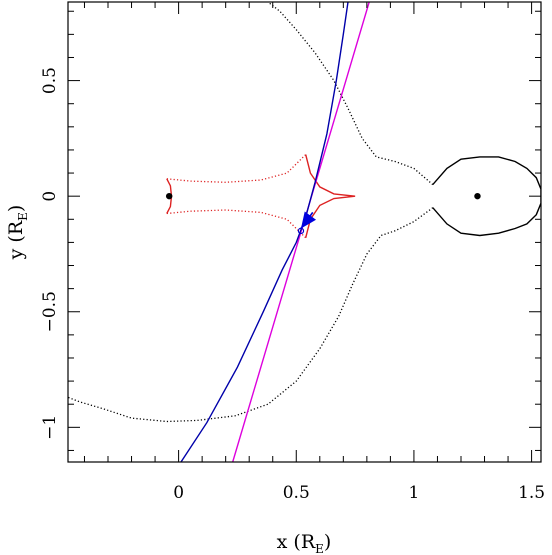 The height and width of the screenshot is (555, 552). Describe the element at coordinates (304, 543) in the screenshot. I see `x-axis-title: x (RE)` at that location.